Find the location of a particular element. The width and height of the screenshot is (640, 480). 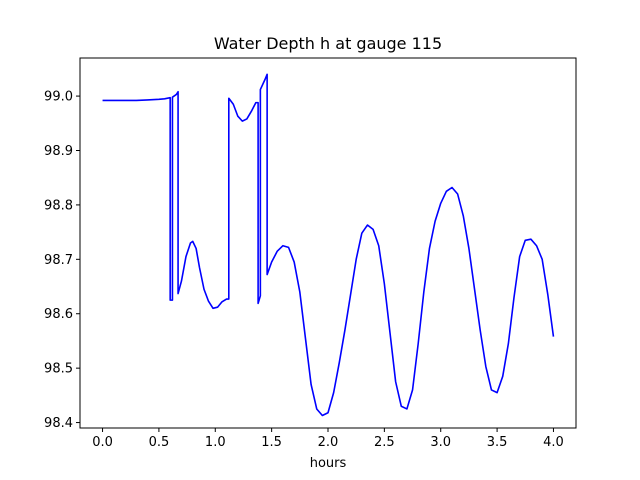

x-tick-label: 1.5 is located at coordinates (271, 442).